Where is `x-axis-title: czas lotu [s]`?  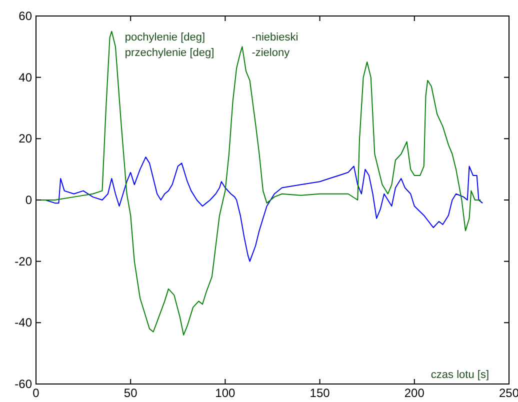 x-axis-title: czas lotu [s] is located at coordinates (459, 375).